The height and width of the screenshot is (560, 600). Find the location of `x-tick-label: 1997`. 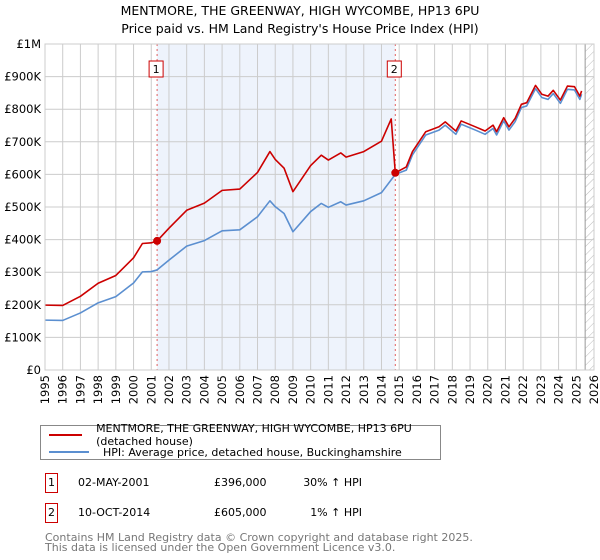

x-tick-label: 1997 is located at coordinates (80, 389).